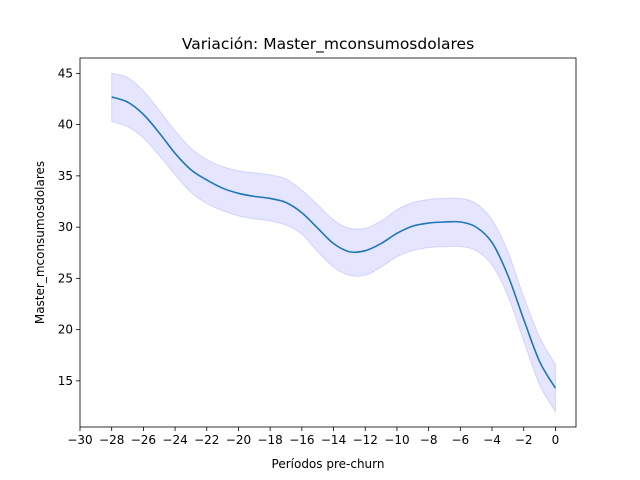  I want to click on y-axis-label: Master_mconsumosdolares, so click(40, 242).